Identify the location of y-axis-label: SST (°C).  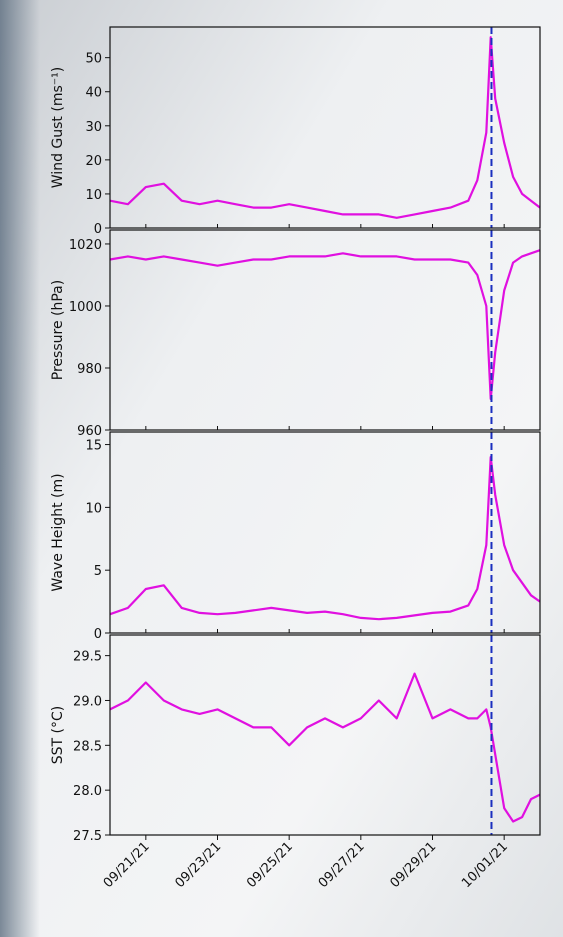
(58, 735).